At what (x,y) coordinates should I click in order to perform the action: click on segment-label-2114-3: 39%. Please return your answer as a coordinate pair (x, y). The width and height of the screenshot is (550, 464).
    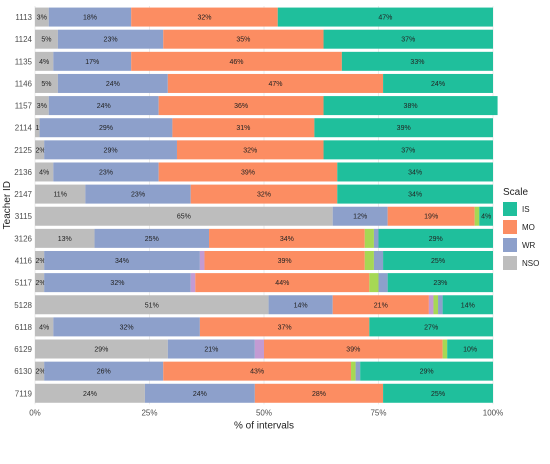
    Looking at the image, I should click on (404, 128).